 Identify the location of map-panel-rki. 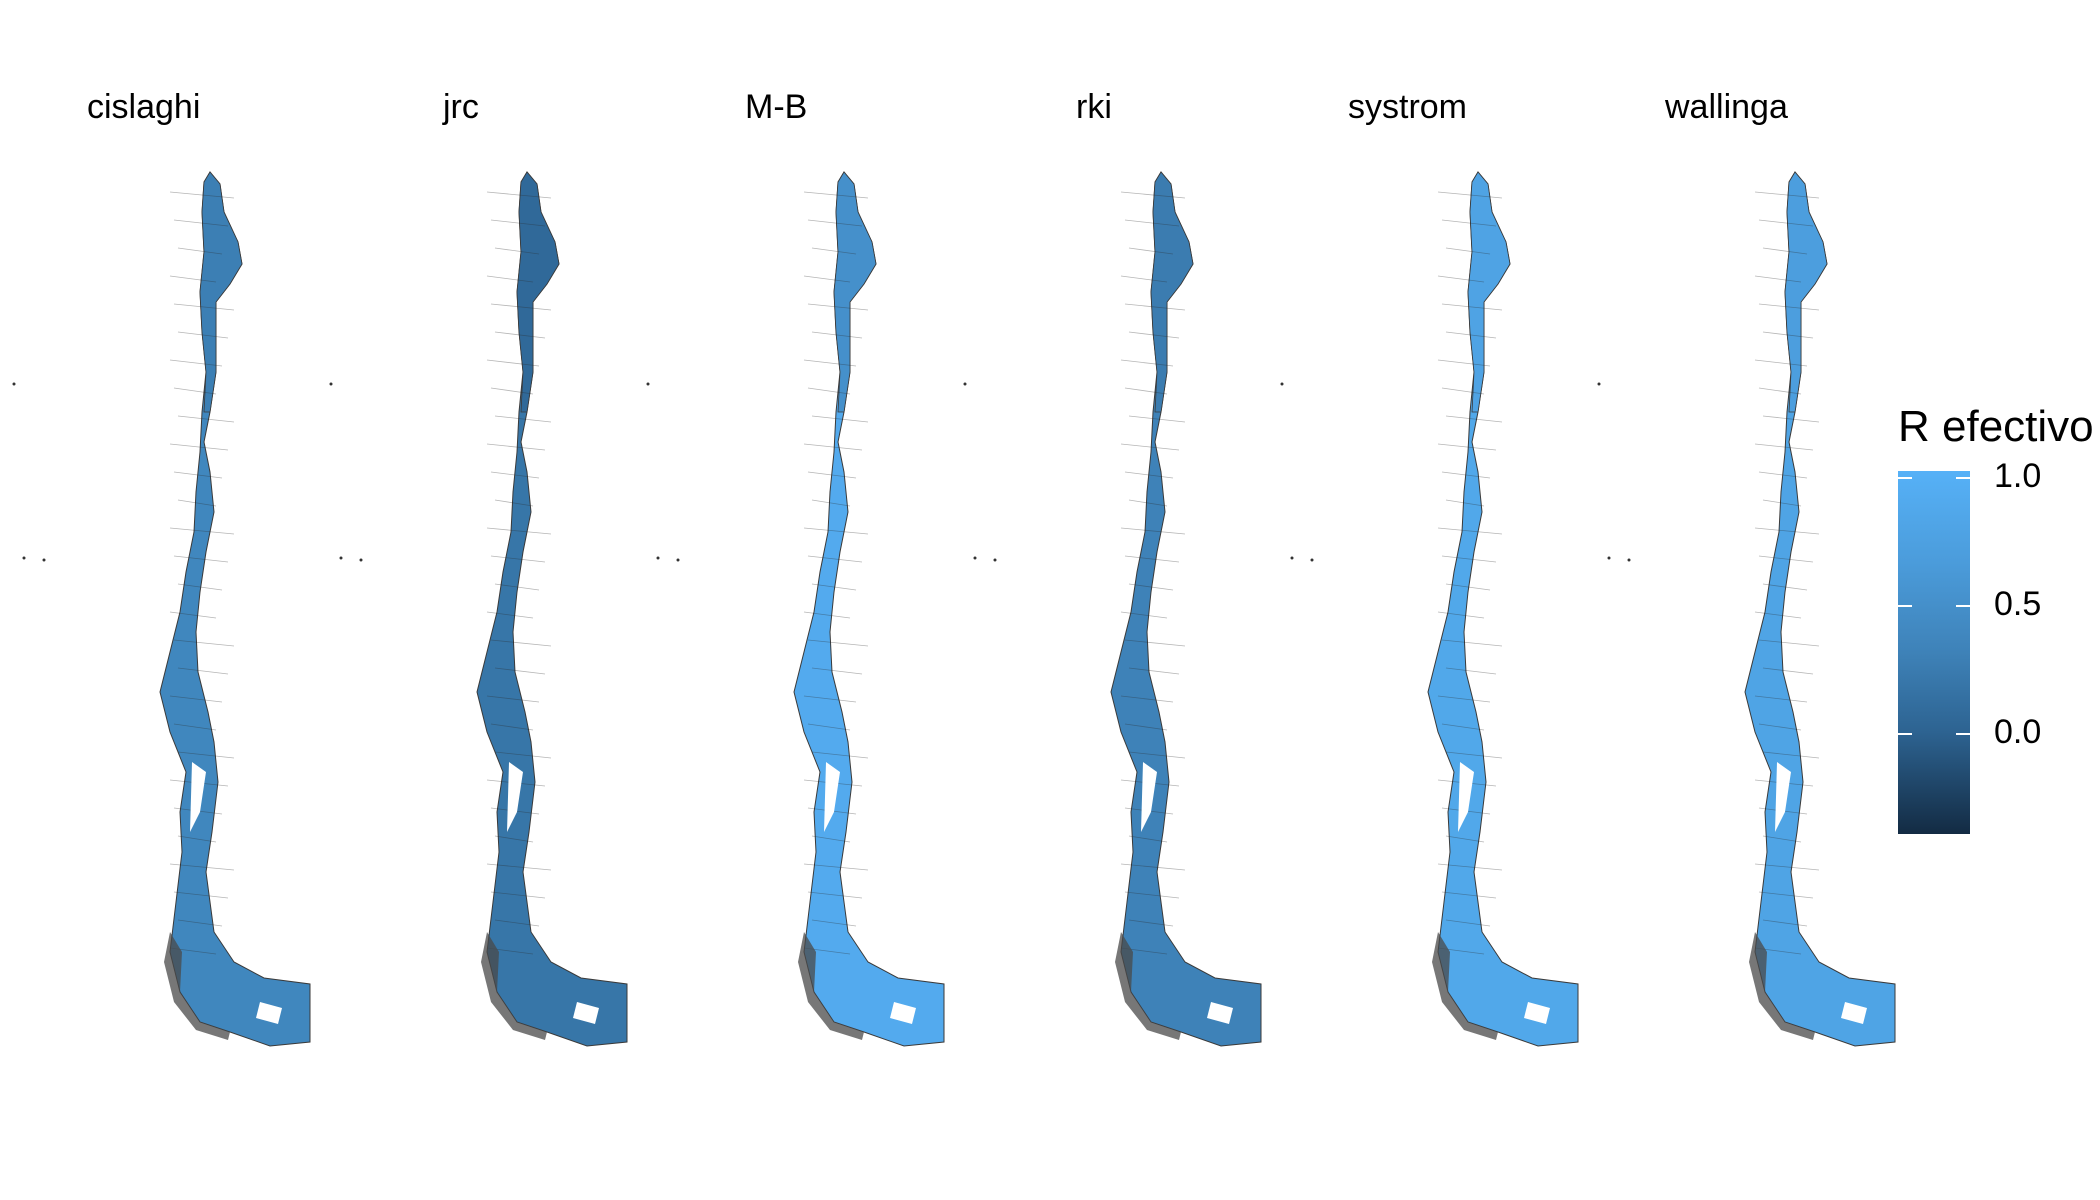
(1112, 609).